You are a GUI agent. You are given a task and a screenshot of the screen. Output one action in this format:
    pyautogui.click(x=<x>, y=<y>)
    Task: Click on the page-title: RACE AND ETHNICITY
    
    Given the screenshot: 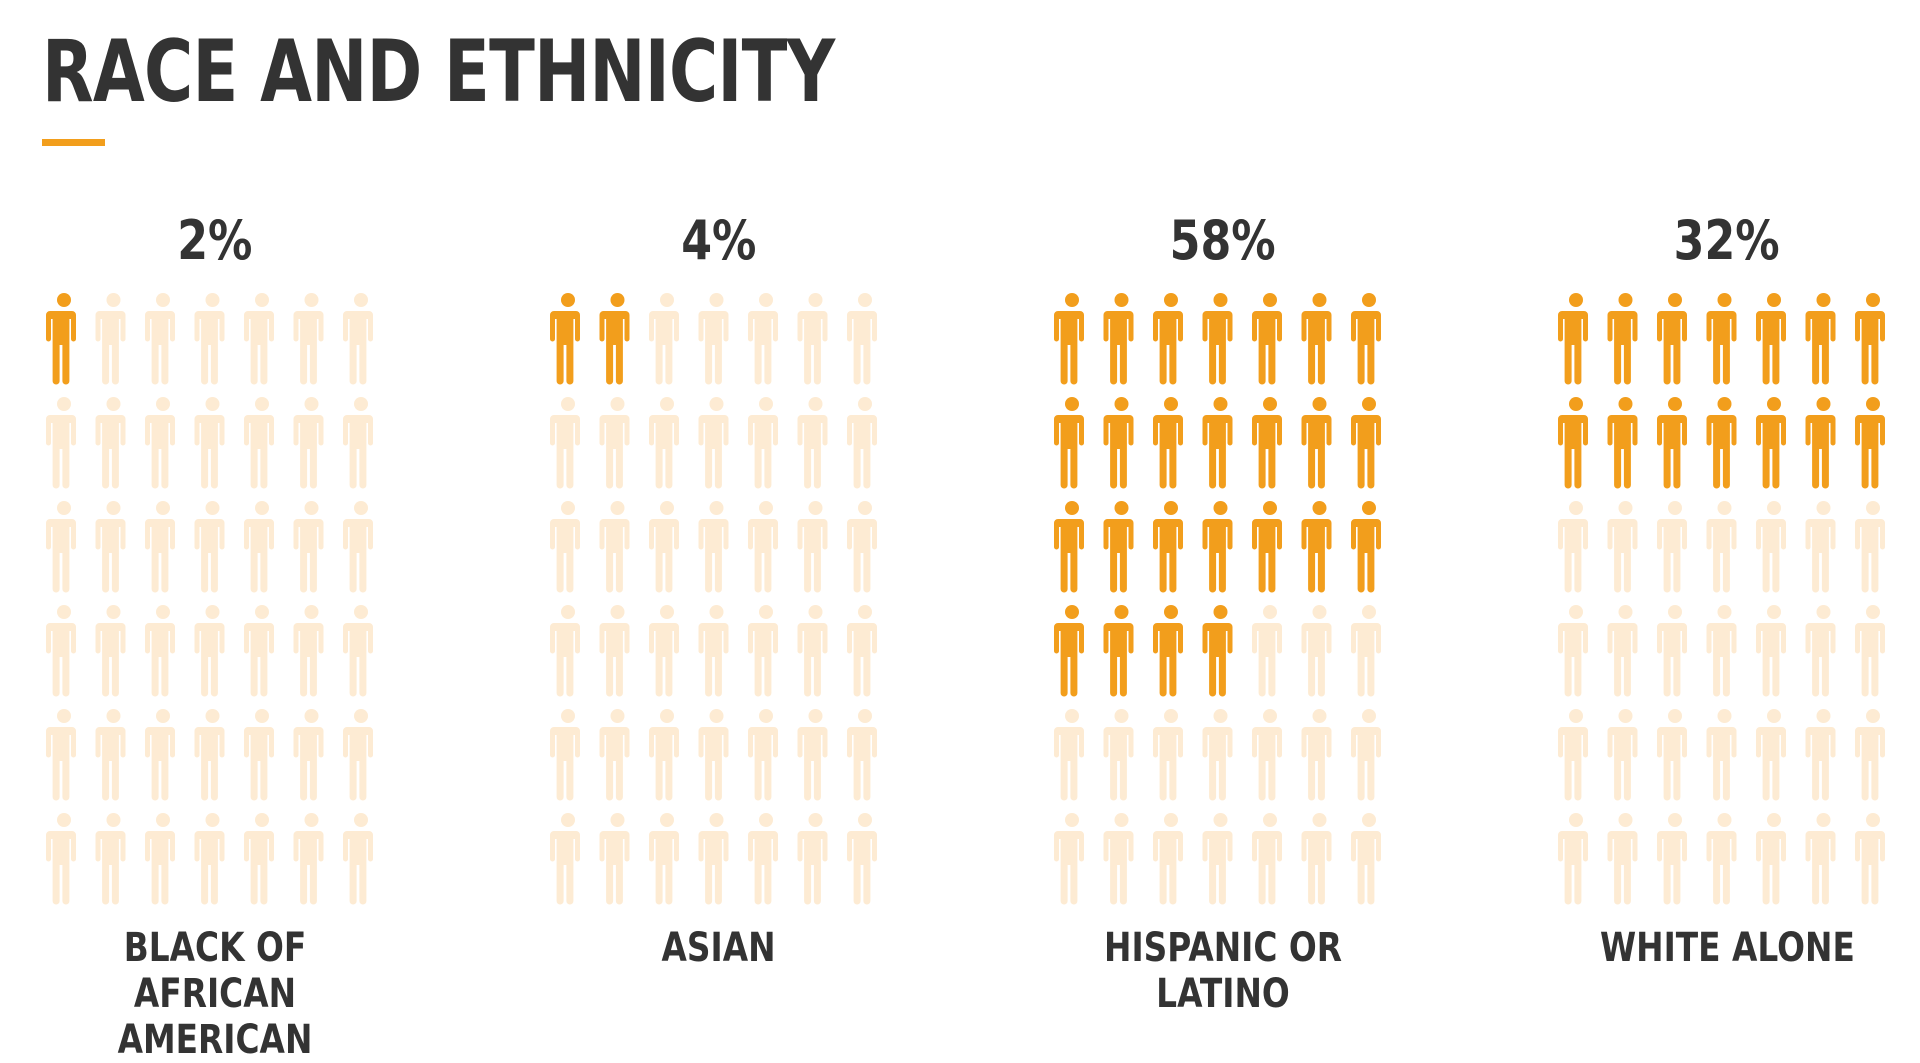 What is the action you would take?
    pyautogui.click(x=438, y=72)
    